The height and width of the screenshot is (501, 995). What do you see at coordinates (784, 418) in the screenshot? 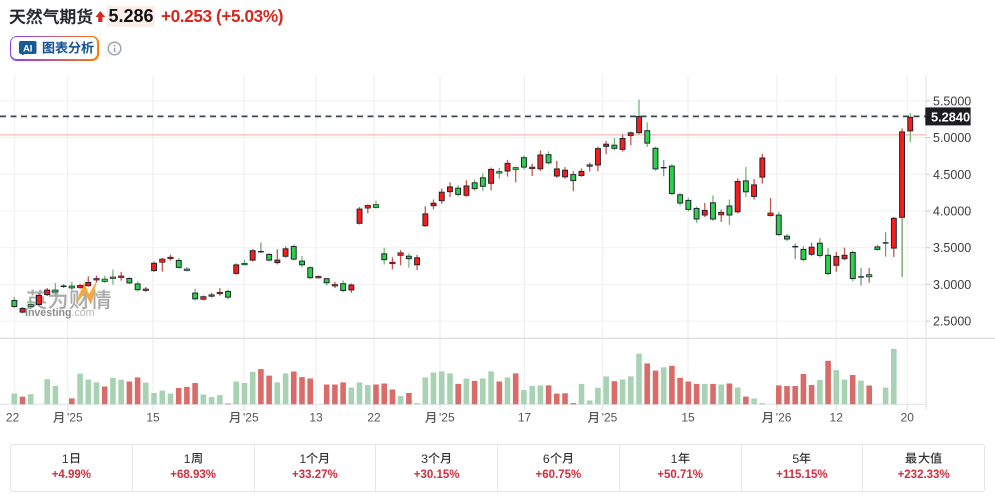
I see `svg-text: '26` at bounding box center [784, 418].